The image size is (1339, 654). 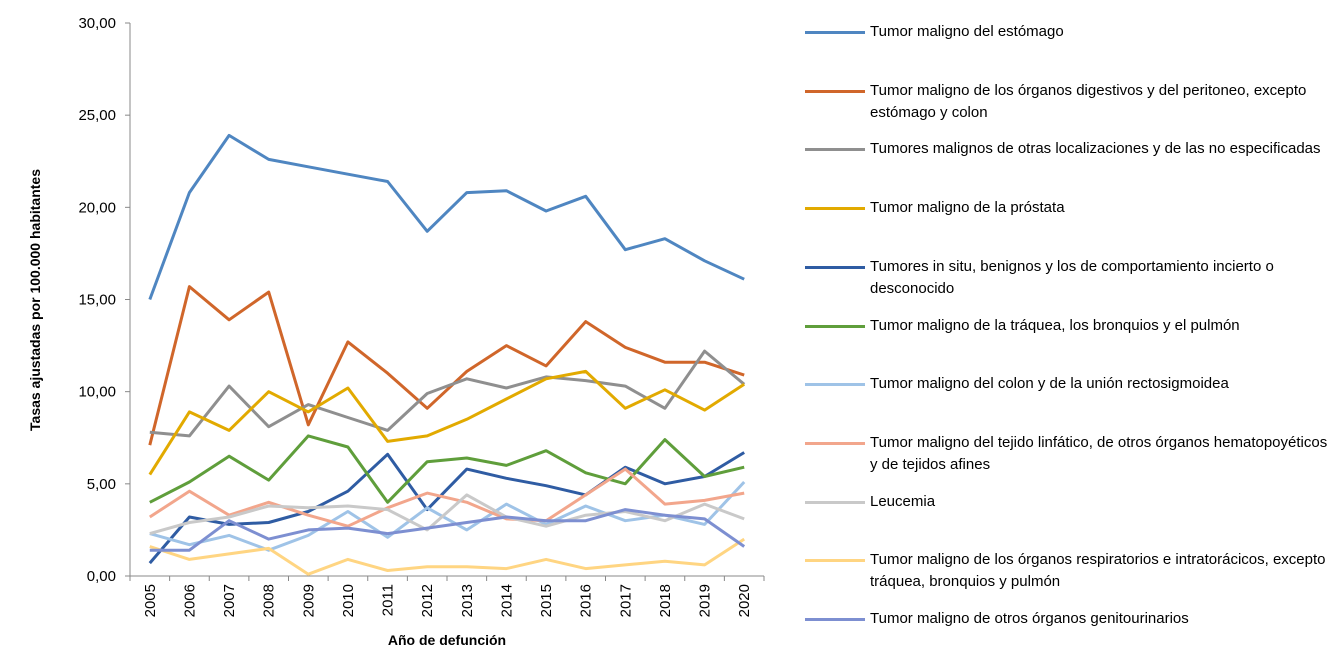 What do you see at coordinates (97, 23) in the screenshot?
I see `y-tick-label: 30,00` at bounding box center [97, 23].